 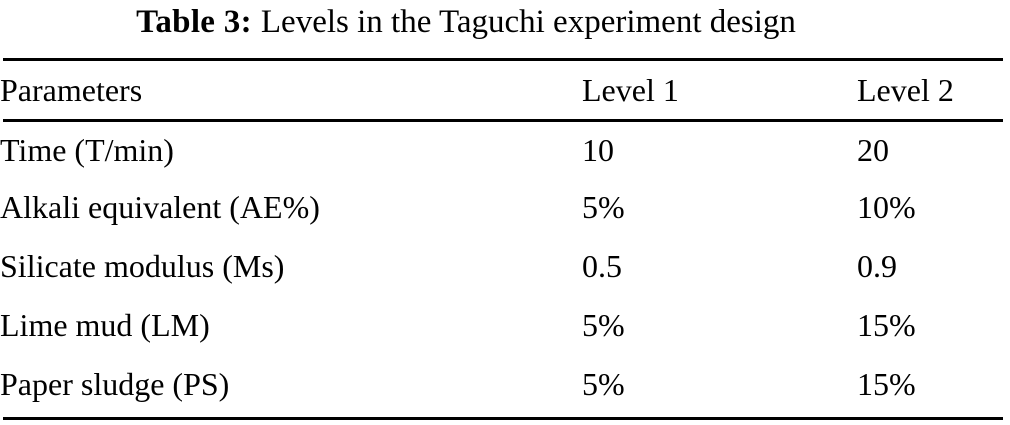 What do you see at coordinates (87, 149) in the screenshot?
I see `cell-parameter: Time (T/min)` at bounding box center [87, 149].